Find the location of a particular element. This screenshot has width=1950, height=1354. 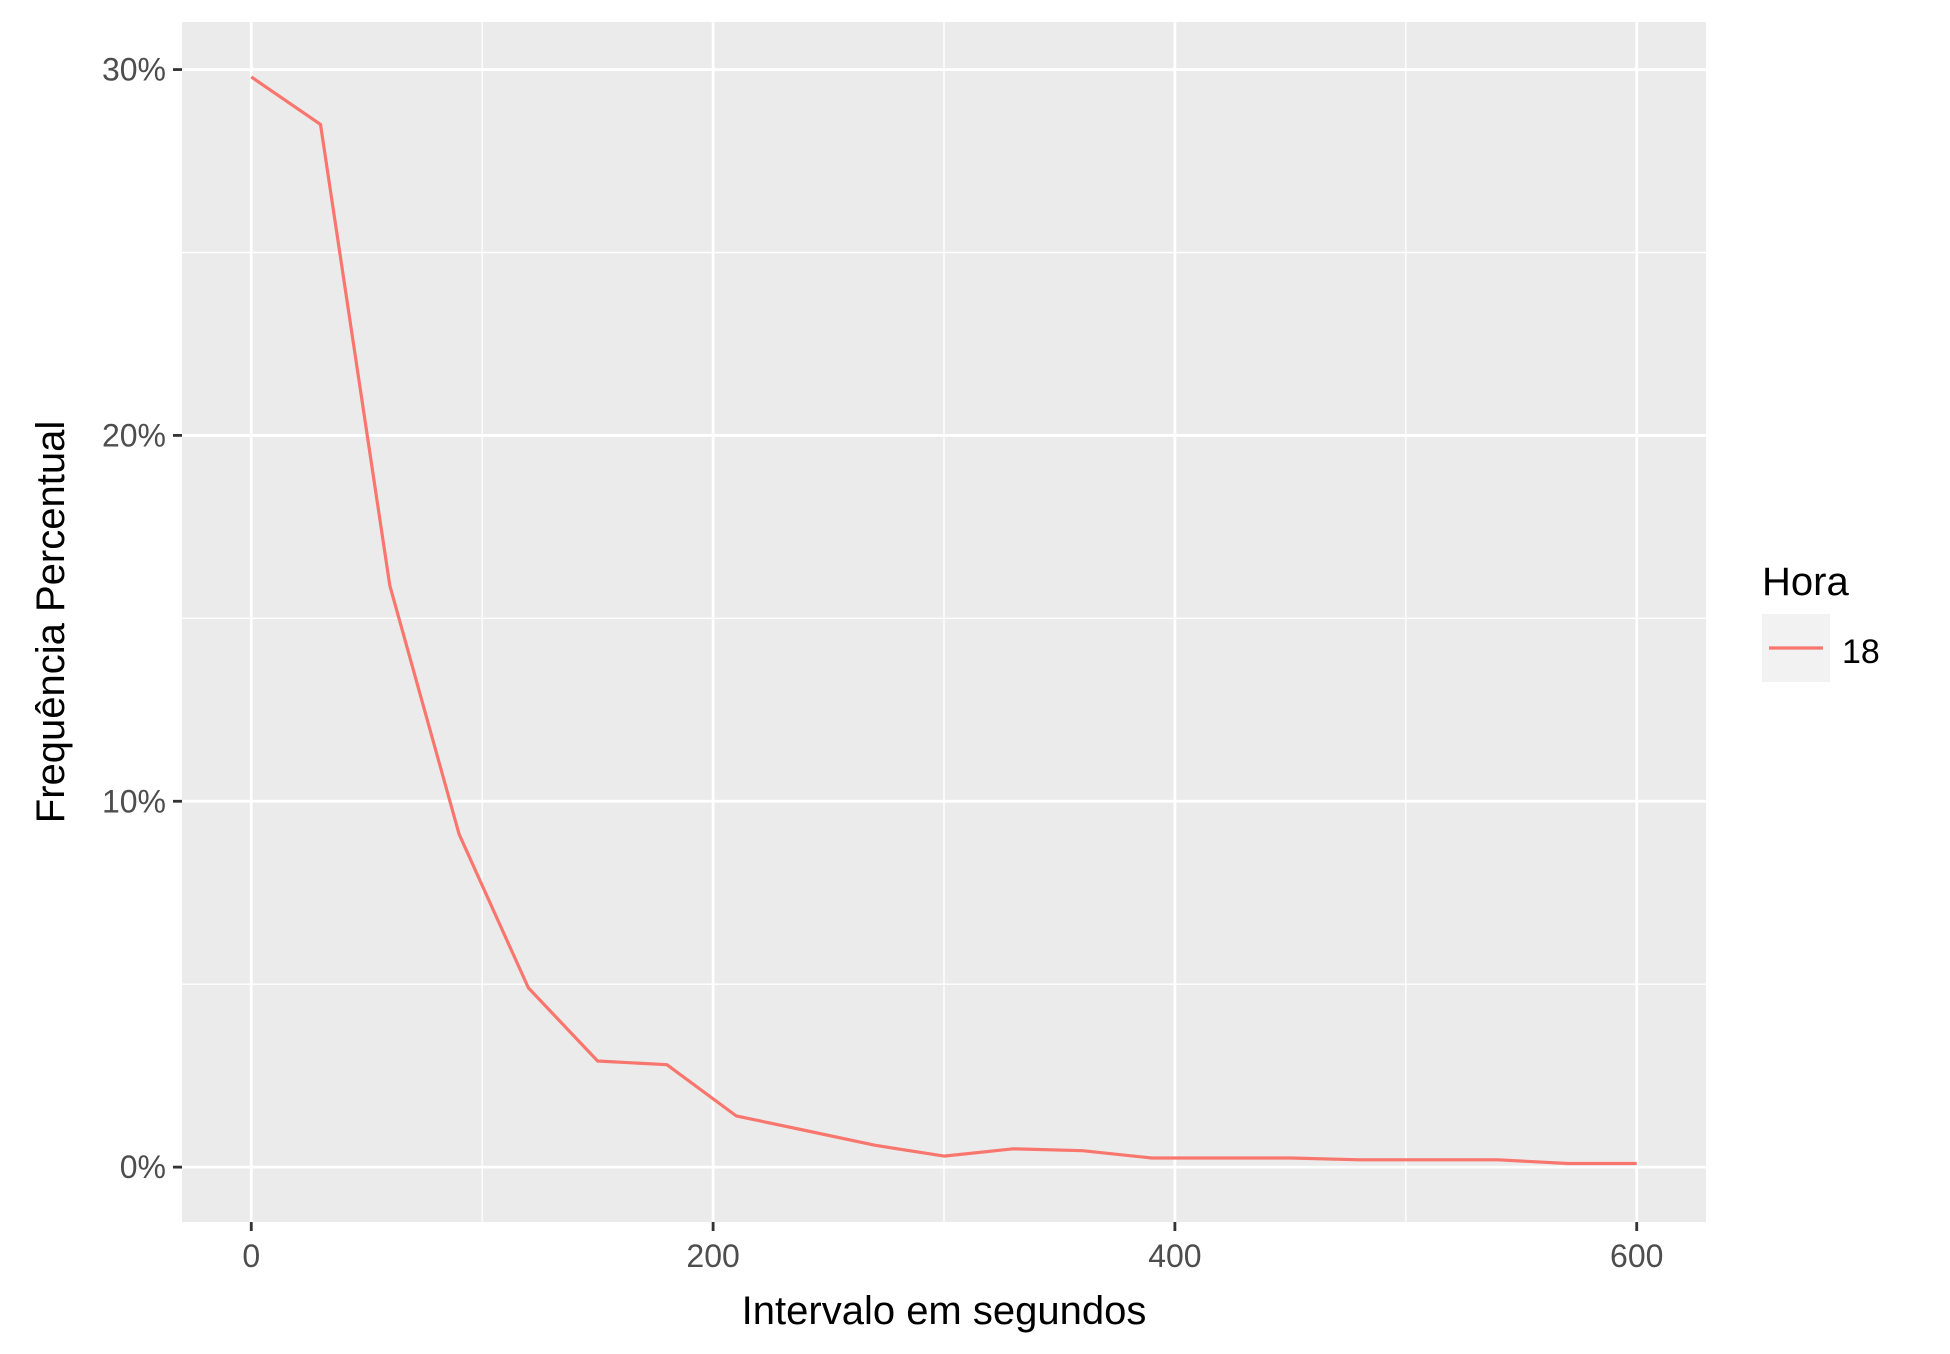

y-axis-title: Frequência Percentual is located at coordinates (51, 622).